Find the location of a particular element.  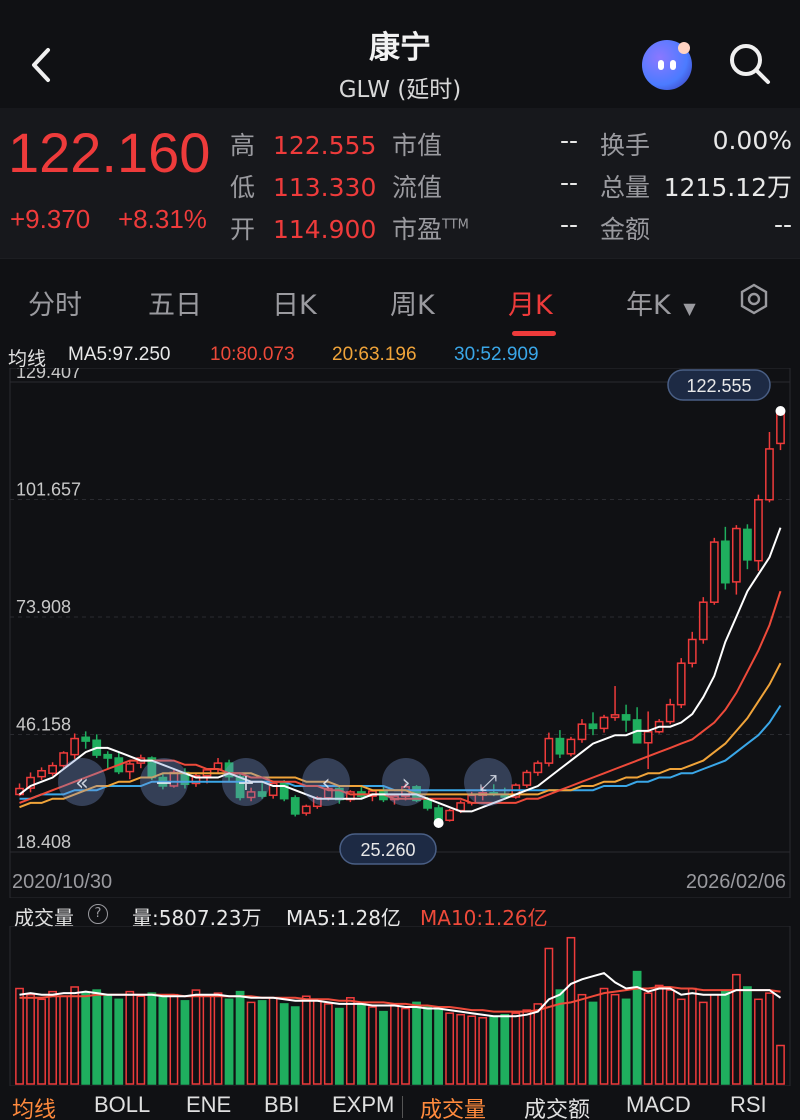

ma-legend-title: 均线 is located at coordinates (27, 359).